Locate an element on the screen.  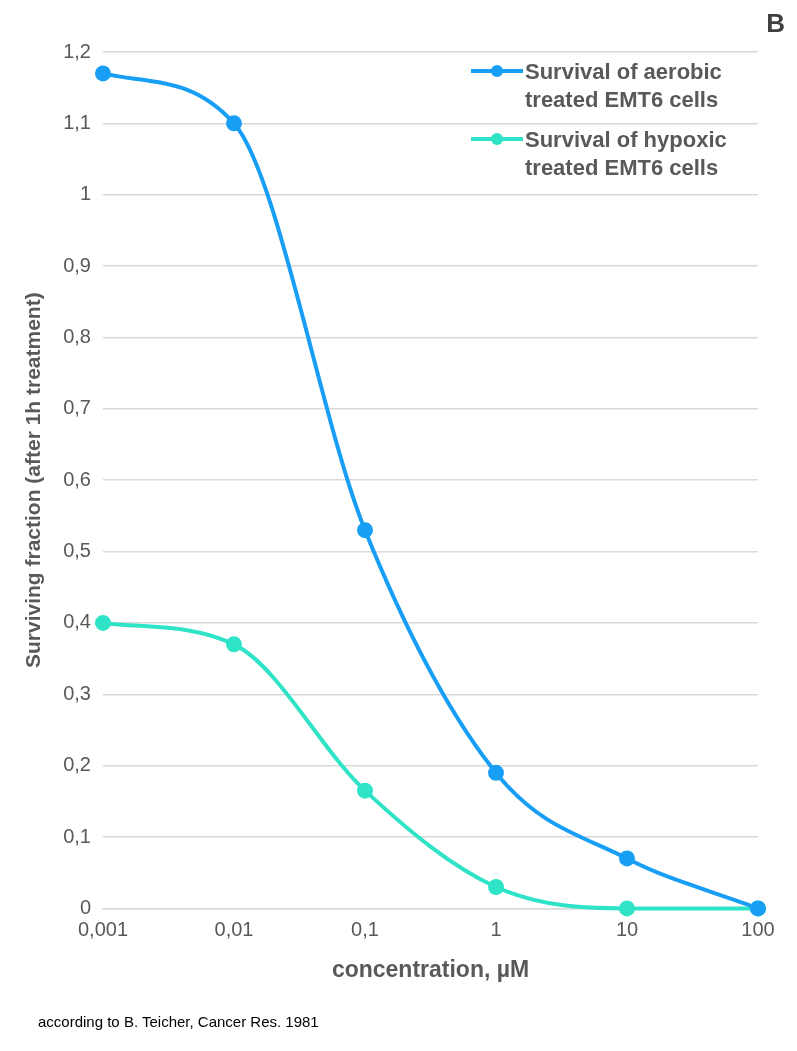
y-tick-label: 0,8 is located at coordinates (77, 335).